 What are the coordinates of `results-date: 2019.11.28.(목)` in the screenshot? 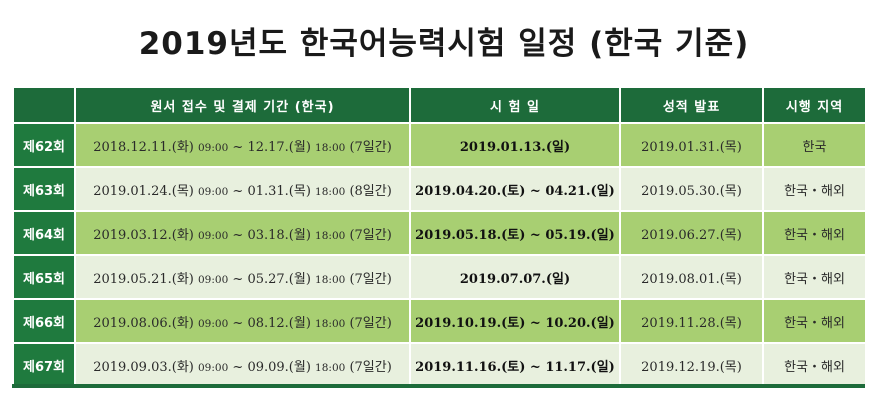 It's located at (691, 321).